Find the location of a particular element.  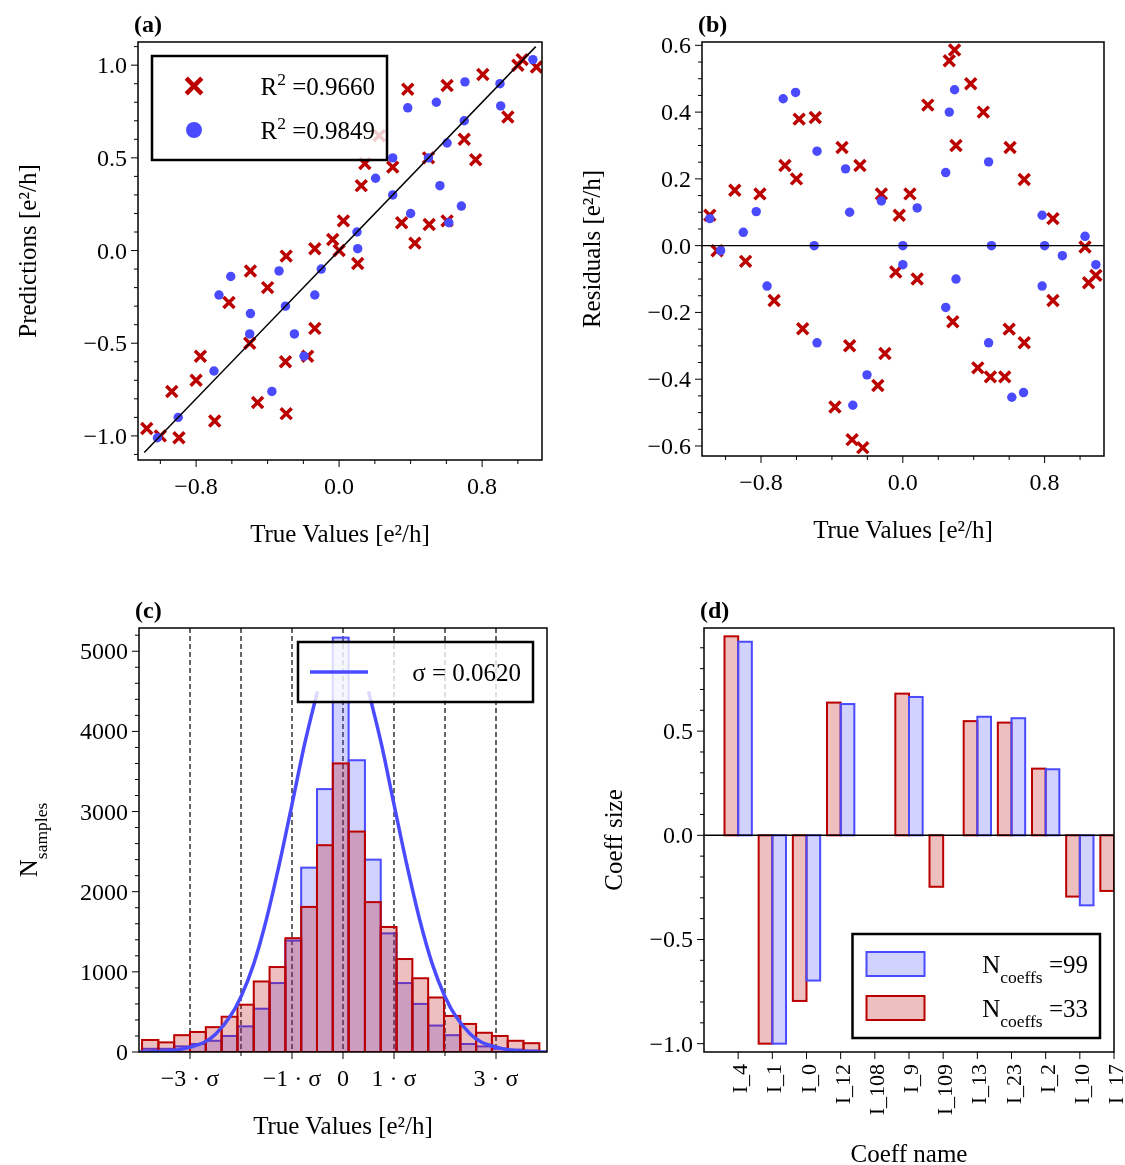

y-tick-label: 4000 is located at coordinates (104, 731).